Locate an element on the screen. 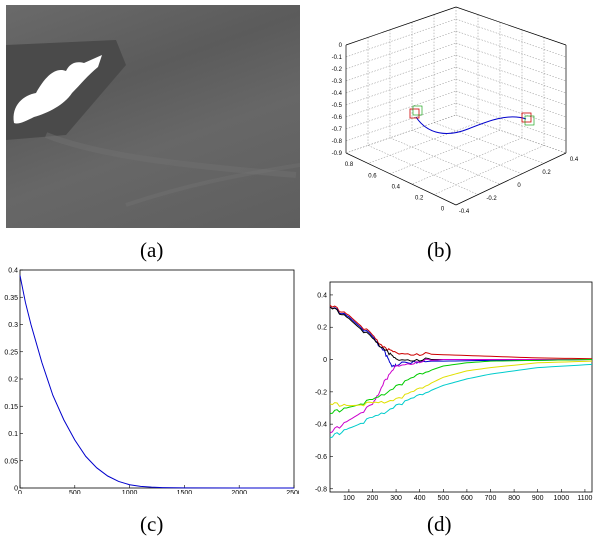 The height and width of the screenshot is (543, 594). x-tick-label: 0.4 is located at coordinates (396, 187).